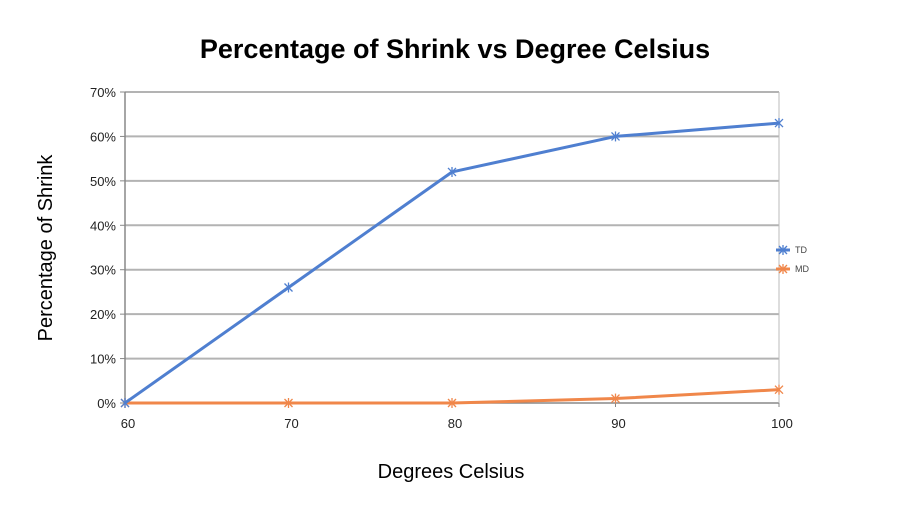 The width and height of the screenshot is (899, 525). Describe the element at coordinates (103, 270) in the screenshot. I see `y-tick-label: 30%` at that location.